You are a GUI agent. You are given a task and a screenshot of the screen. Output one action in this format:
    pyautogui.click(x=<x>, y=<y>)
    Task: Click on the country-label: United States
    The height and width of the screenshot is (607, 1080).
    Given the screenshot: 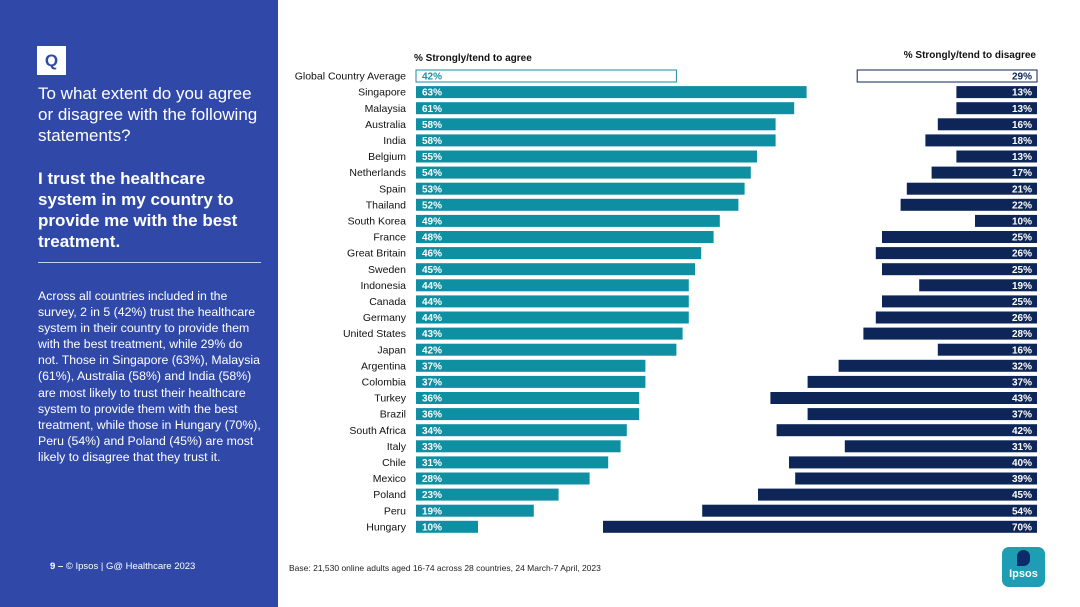 What is the action you would take?
    pyautogui.click(x=374, y=334)
    